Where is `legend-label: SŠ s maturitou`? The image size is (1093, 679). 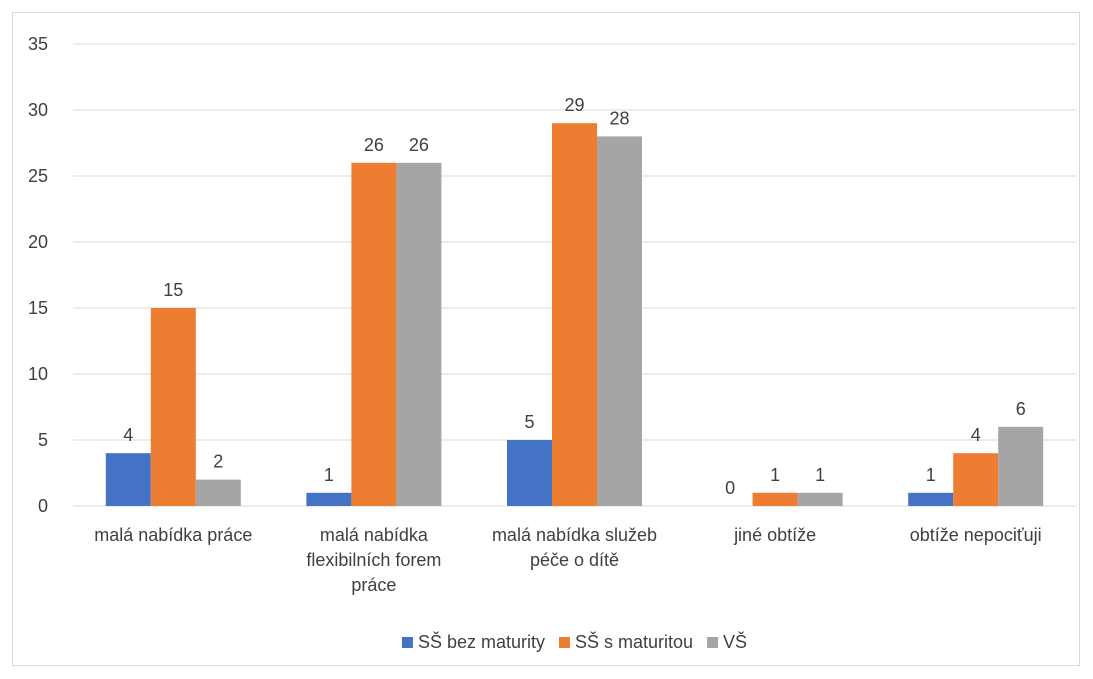
legend-label: SŠ s maturitou is located at coordinates (634, 641).